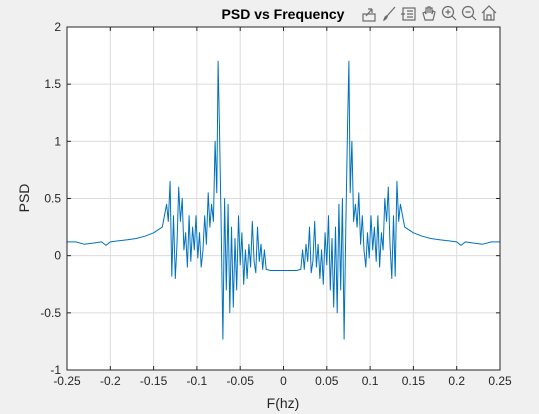 Image resolution: width=539 pixels, height=414 pixels. Describe the element at coordinates (241, 381) in the screenshot. I see `x-tick-label: -0.05` at that location.